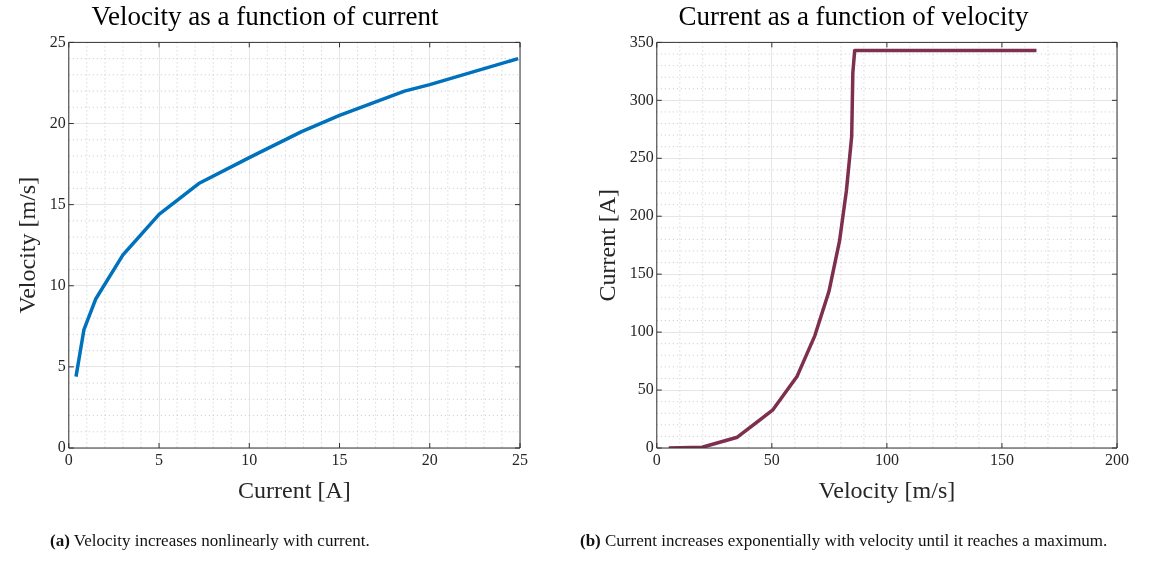  Describe the element at coordinates (887, 489) in the screenshot. I see `x-axis-title: Velocity [m/s]` at that location.